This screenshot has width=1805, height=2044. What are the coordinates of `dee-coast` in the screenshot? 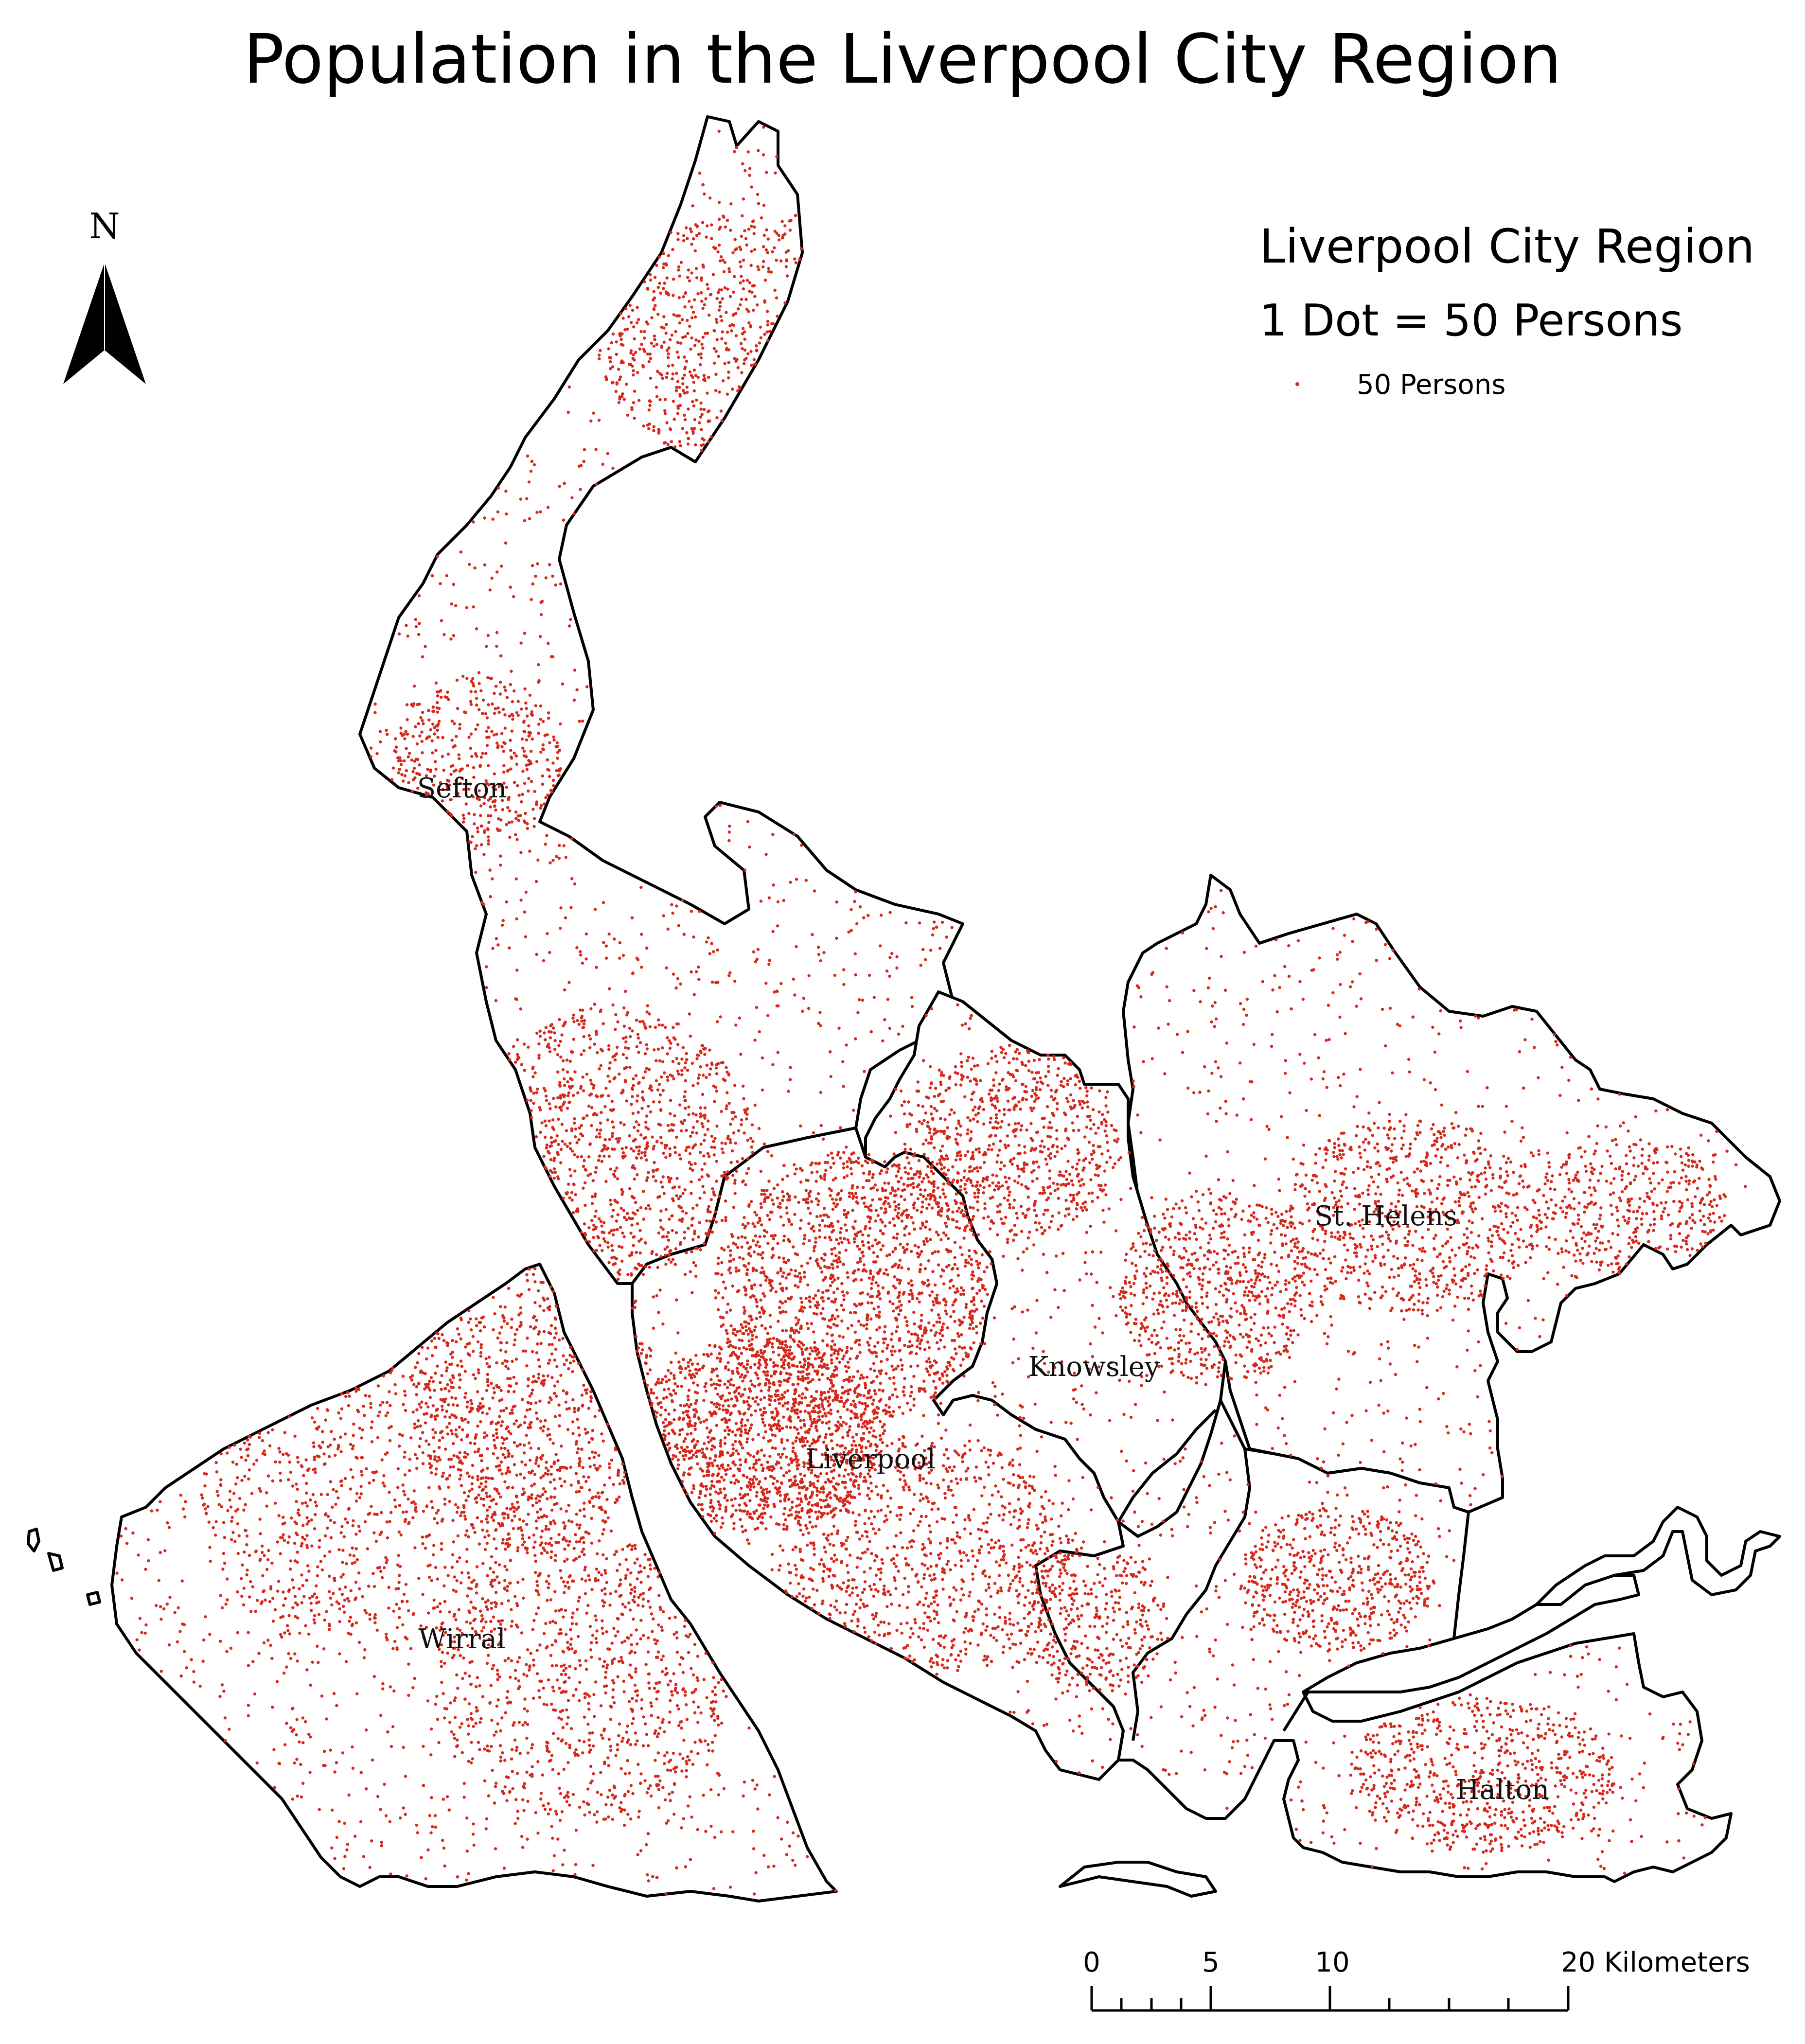 It's located at (1138, 1880).